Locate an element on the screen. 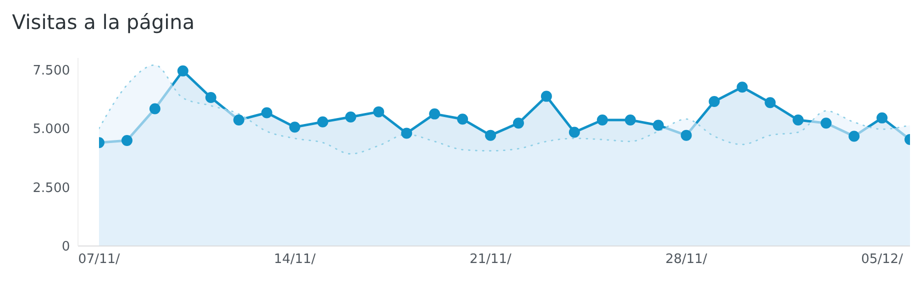 This screenshot has height=283, width=918. x-tick-label: 07/11/ is located at coordinates (99, 260).